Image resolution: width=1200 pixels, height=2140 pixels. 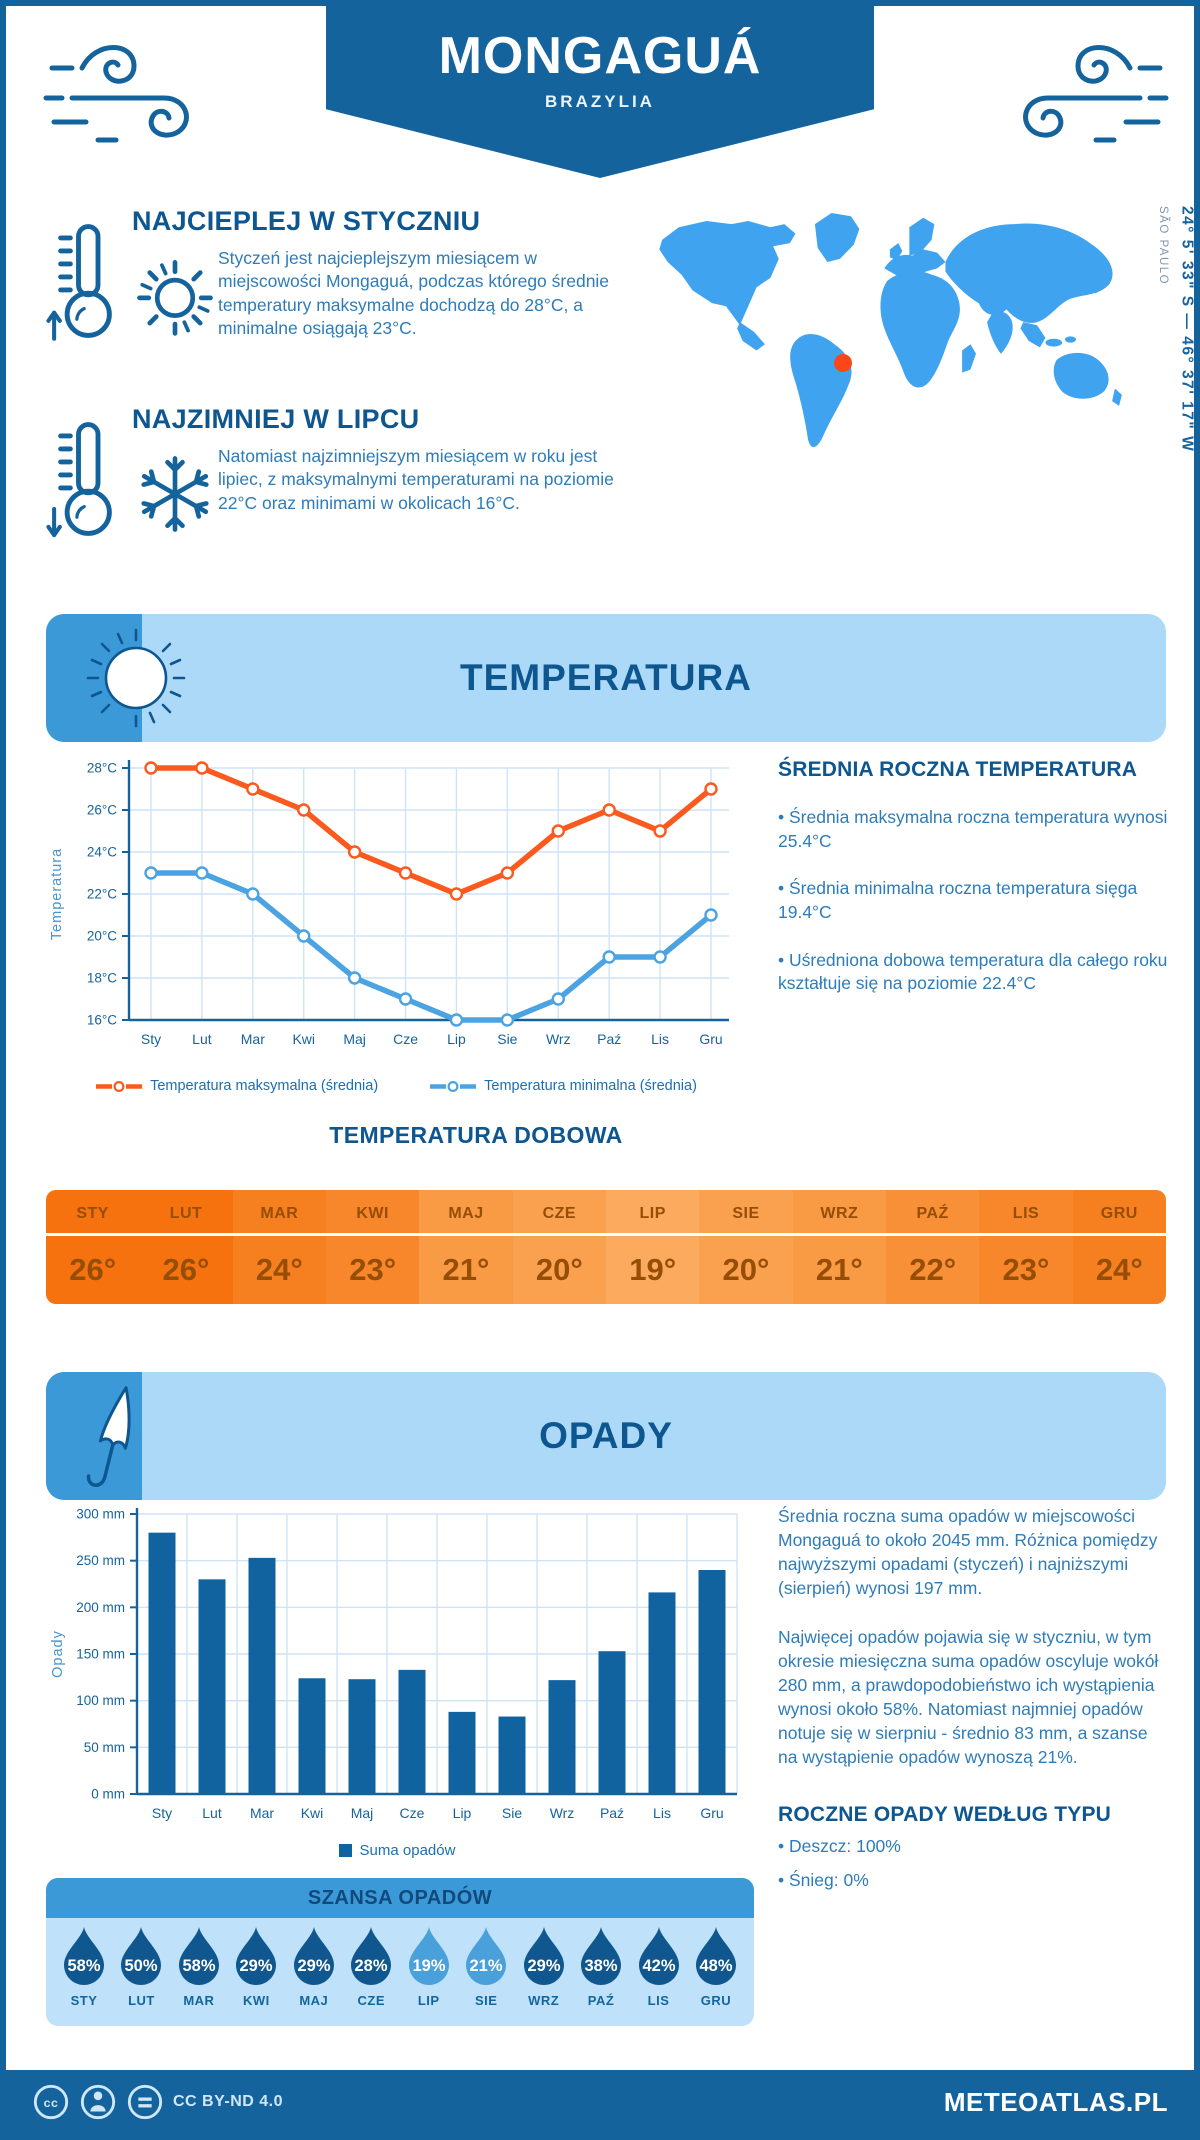 I want to click on precipitation-section-banner: OPADY, so click(x=606, y=1436).